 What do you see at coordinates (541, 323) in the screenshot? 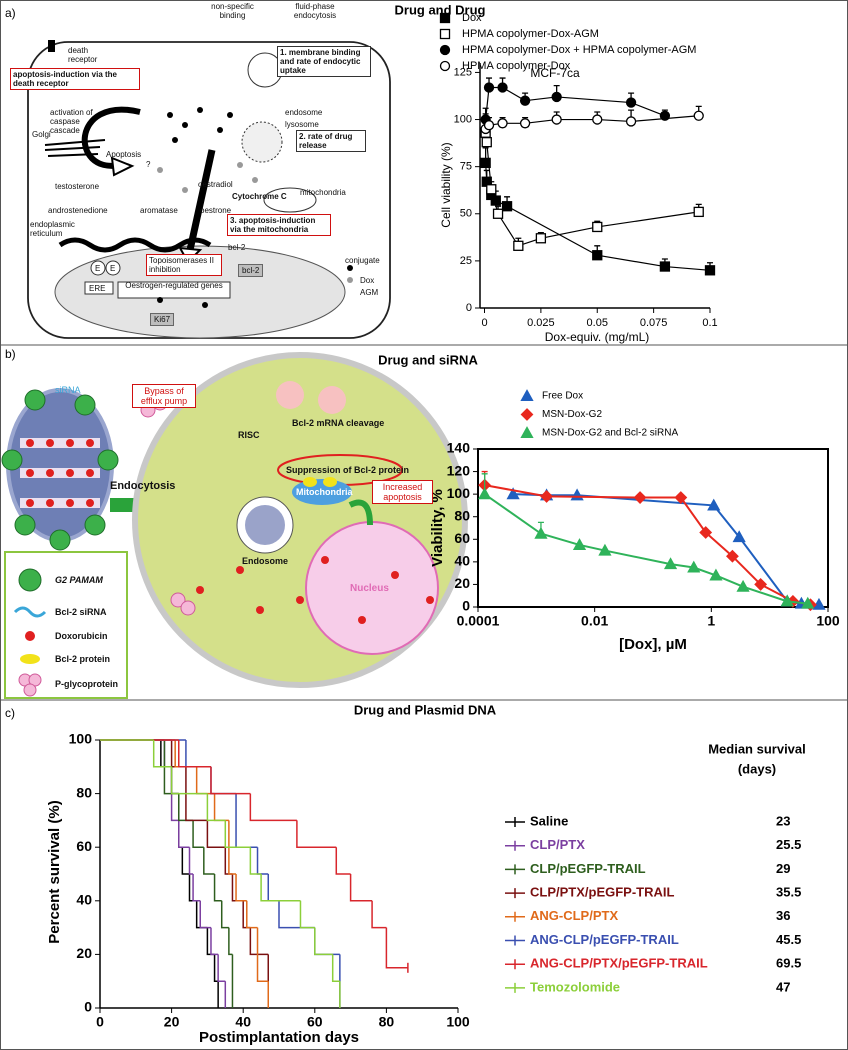
I see `x-tick-label: 0.025` at bounding box center [541, 323].